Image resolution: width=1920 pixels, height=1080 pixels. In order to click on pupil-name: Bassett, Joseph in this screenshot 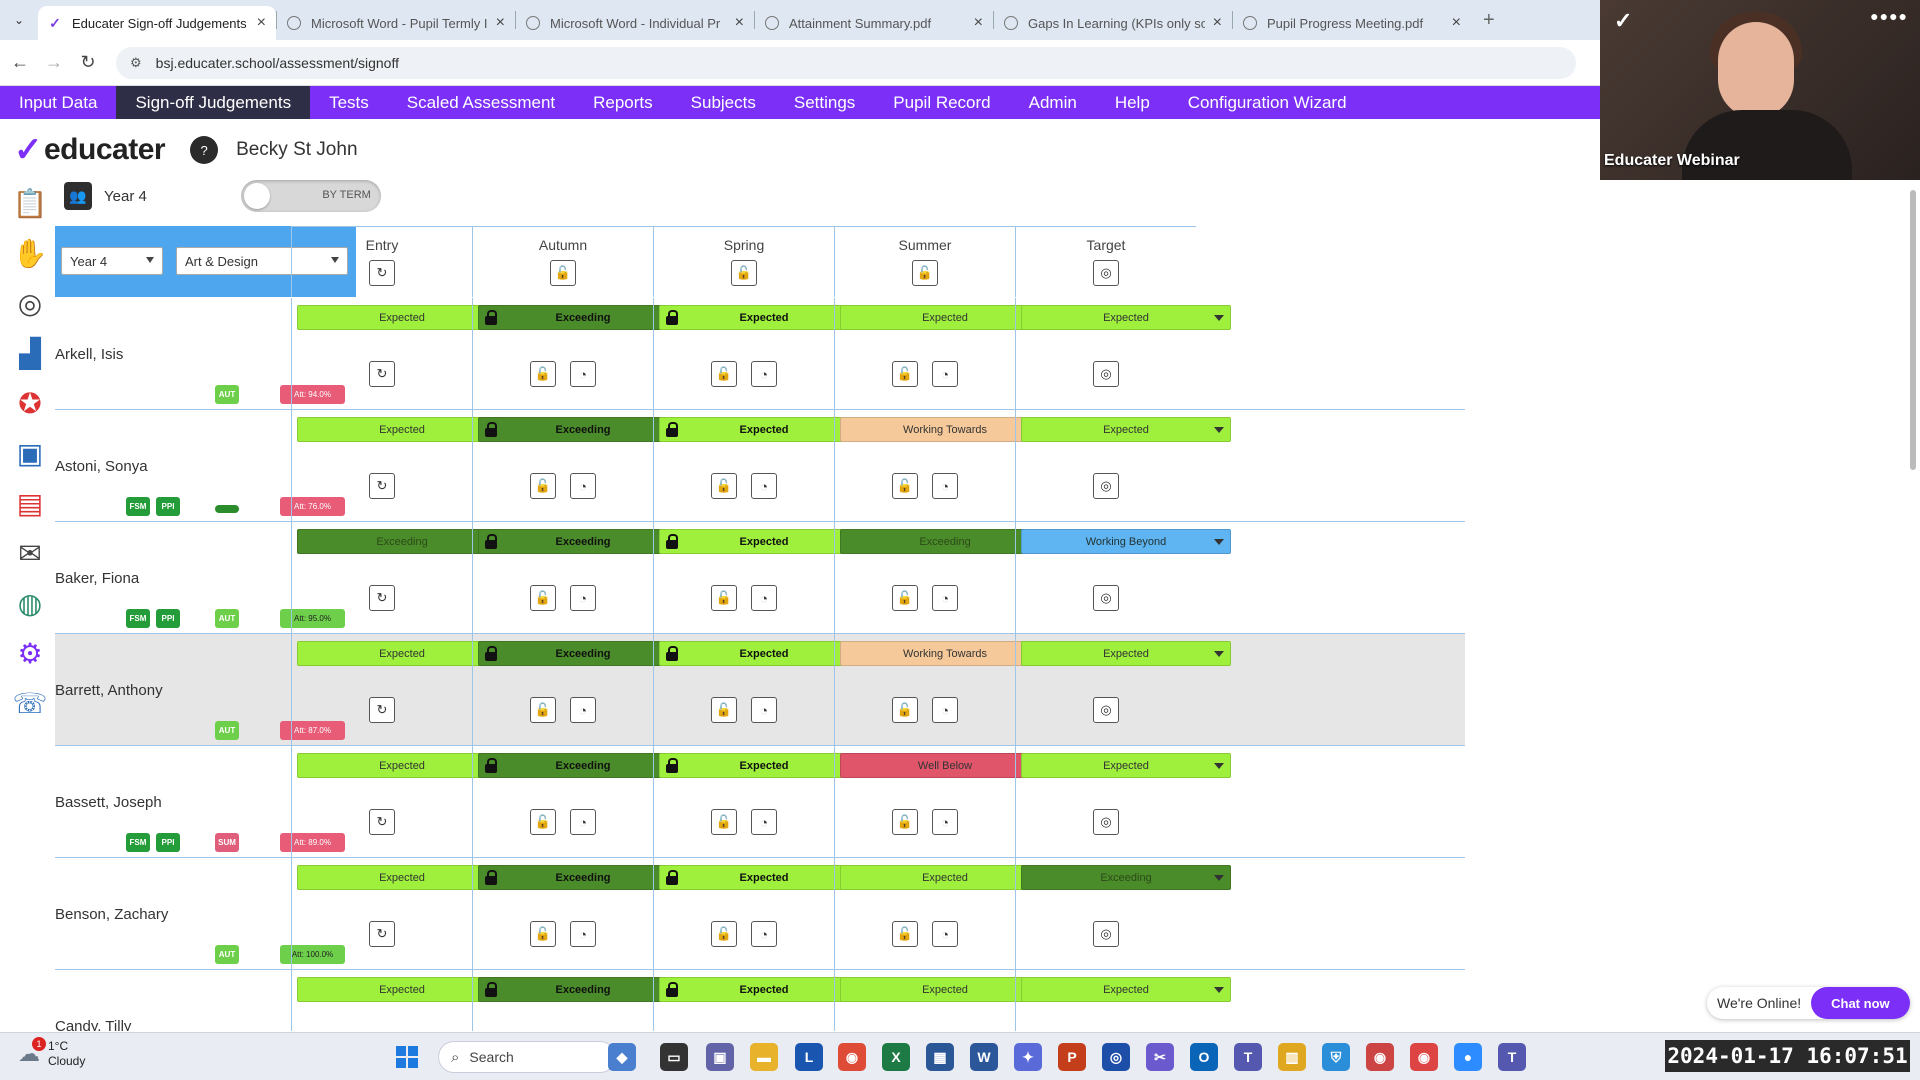, I will do `click(108, 802)`.